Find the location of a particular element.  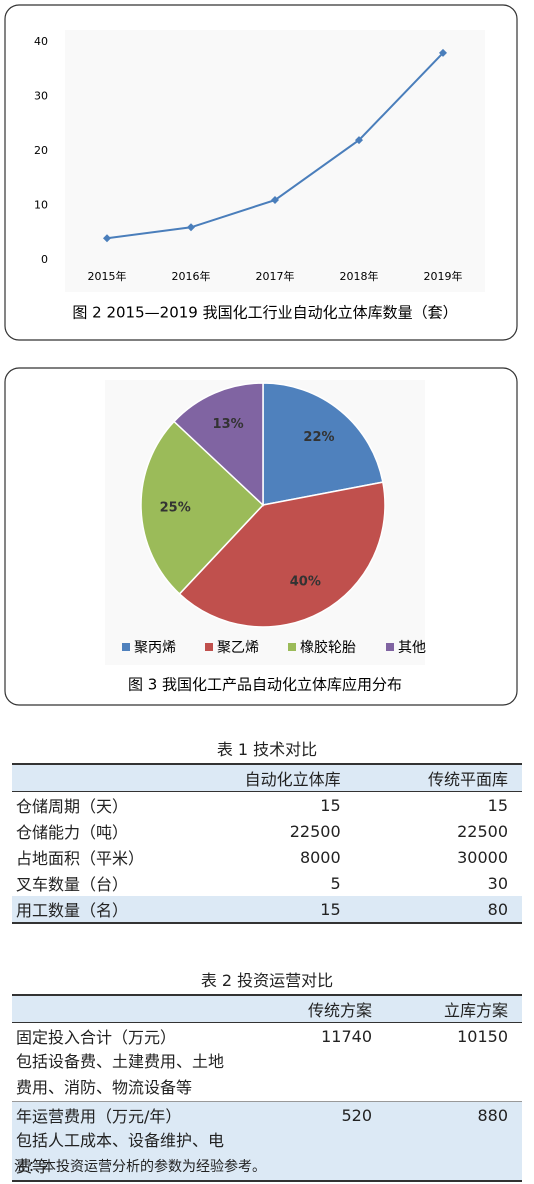

x-tick-label: 2016年 is located at coordinates (191, 276).